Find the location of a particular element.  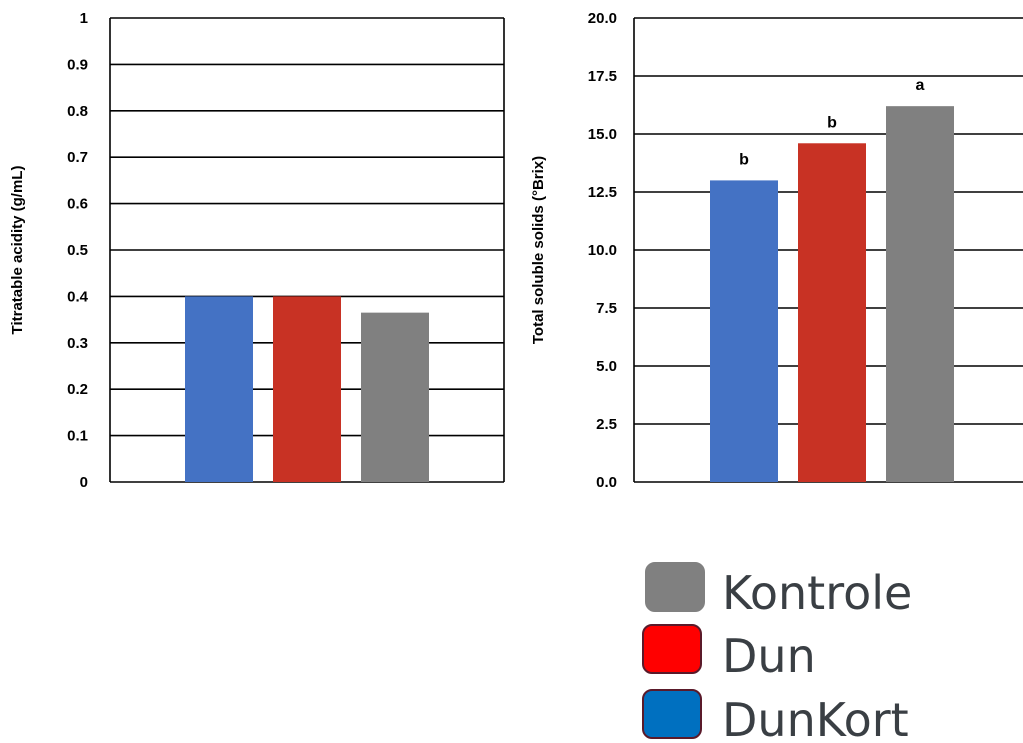

y-tick-label: 0.6 is located at coordinates (77, 204).